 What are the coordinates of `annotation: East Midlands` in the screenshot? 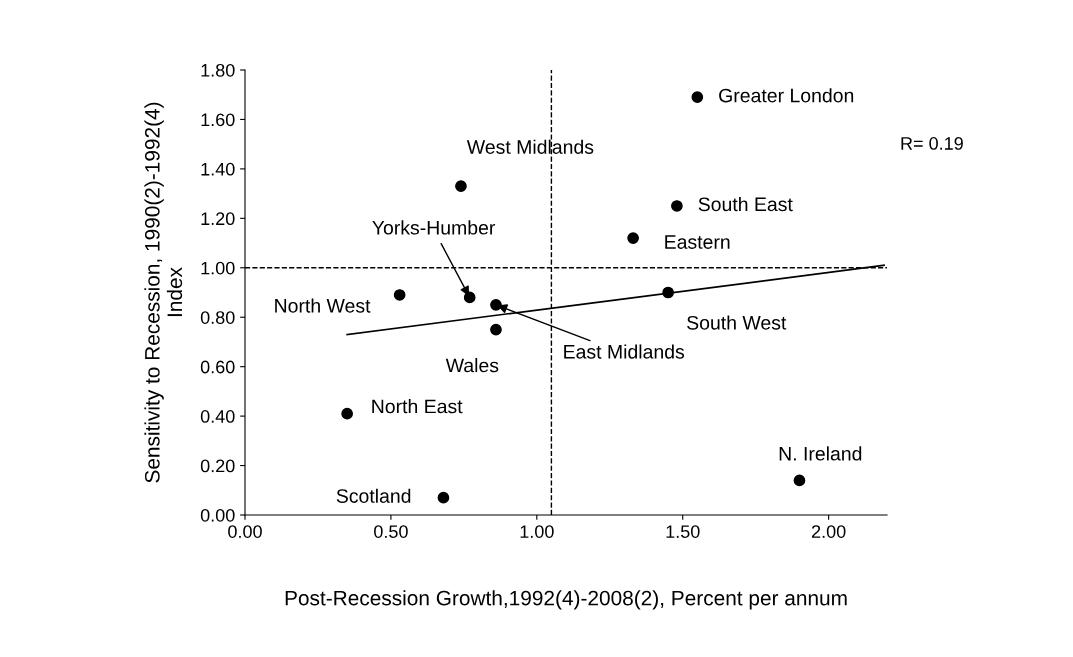 It's located at (624, 351).